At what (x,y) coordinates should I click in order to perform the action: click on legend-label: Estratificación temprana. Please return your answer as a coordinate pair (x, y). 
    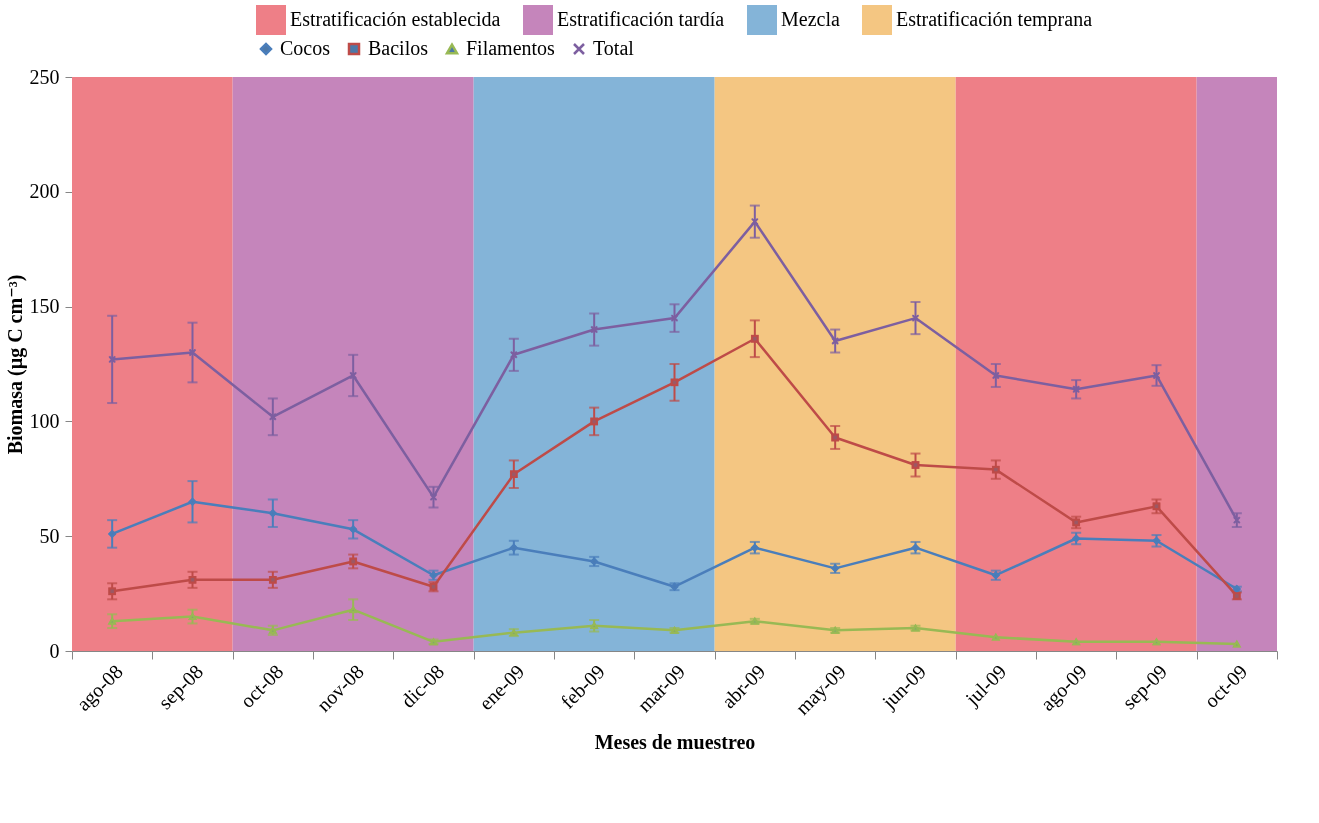
    Looking at the image, I should click on (994, 19).